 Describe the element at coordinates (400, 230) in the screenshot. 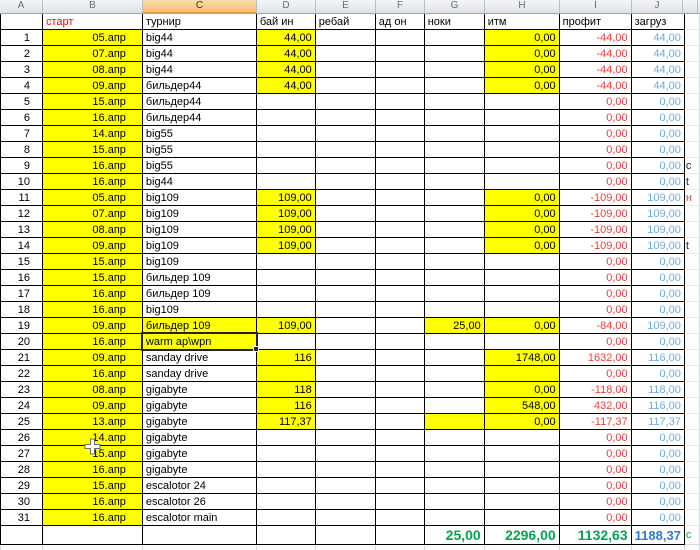

I see `cell-F13` at that location.